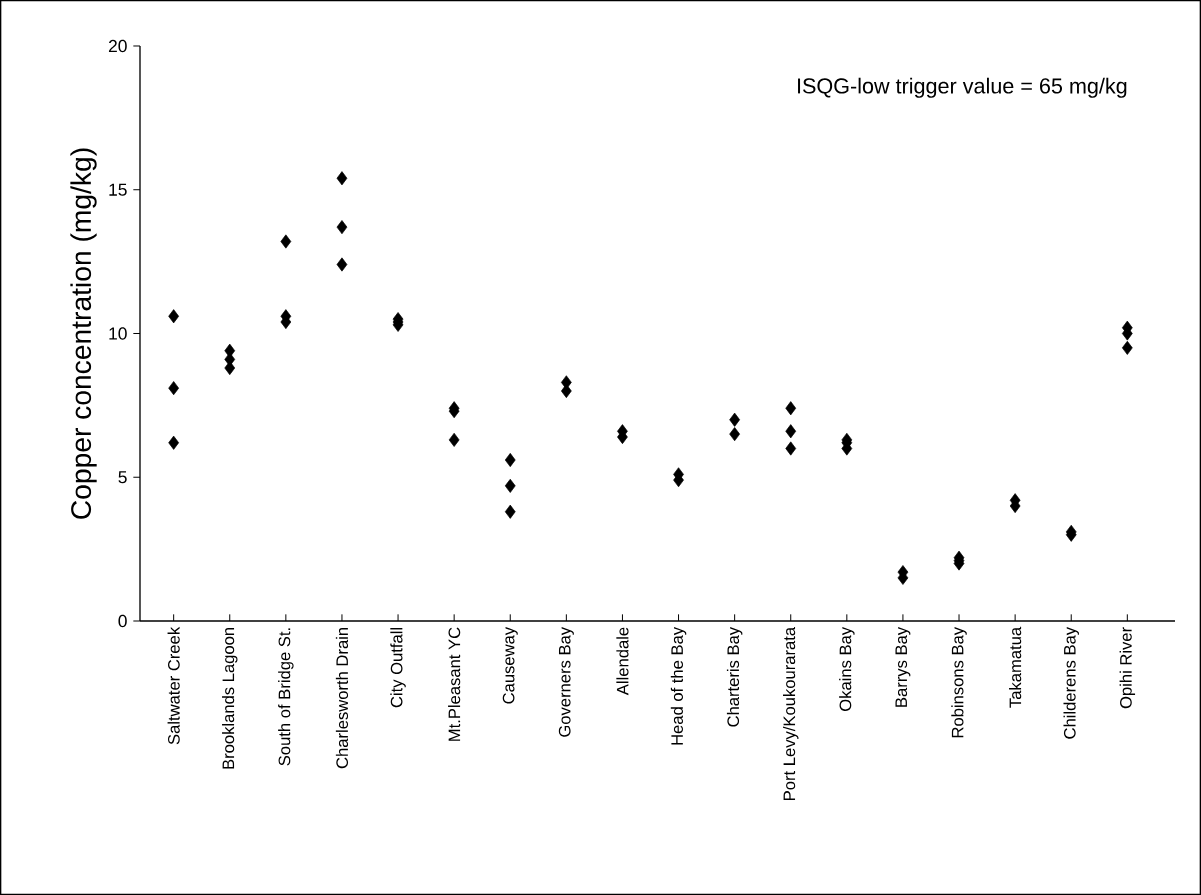 The height and width of the screenshot is (895, 1201). What do you see at coordinates (398, 667) in the screenshot?
I see `x-tick-label: City Outfall` at bounding box center [398, 667].